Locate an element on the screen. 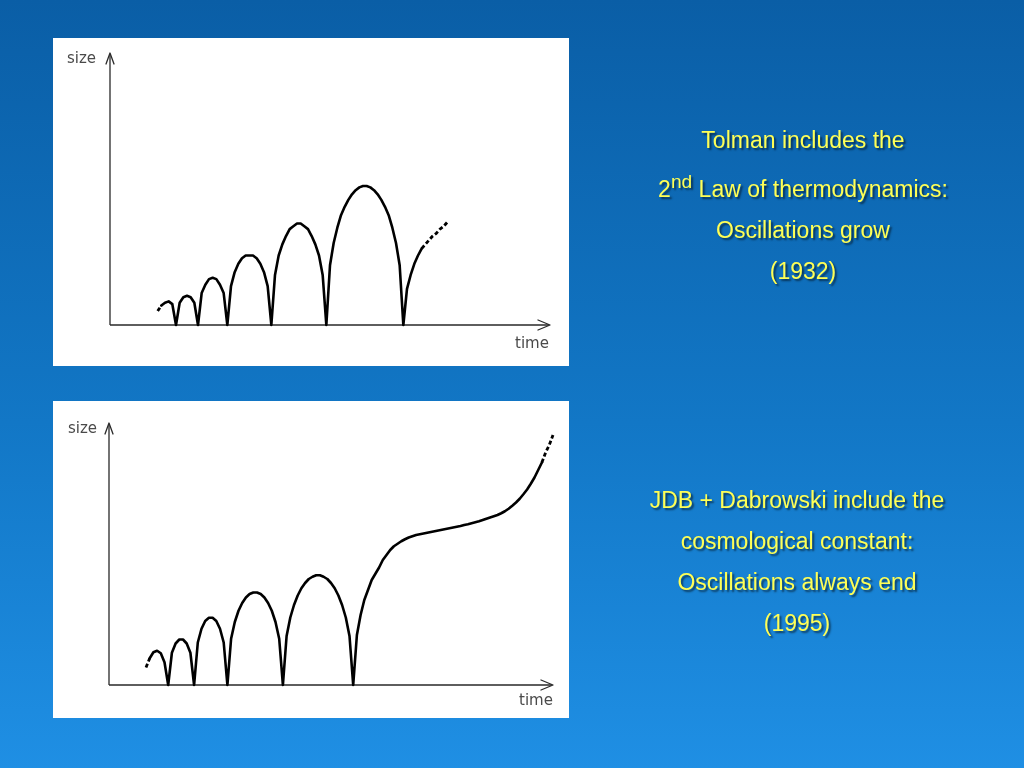  text: Tolman includes the is located at coordinates (803, 140).